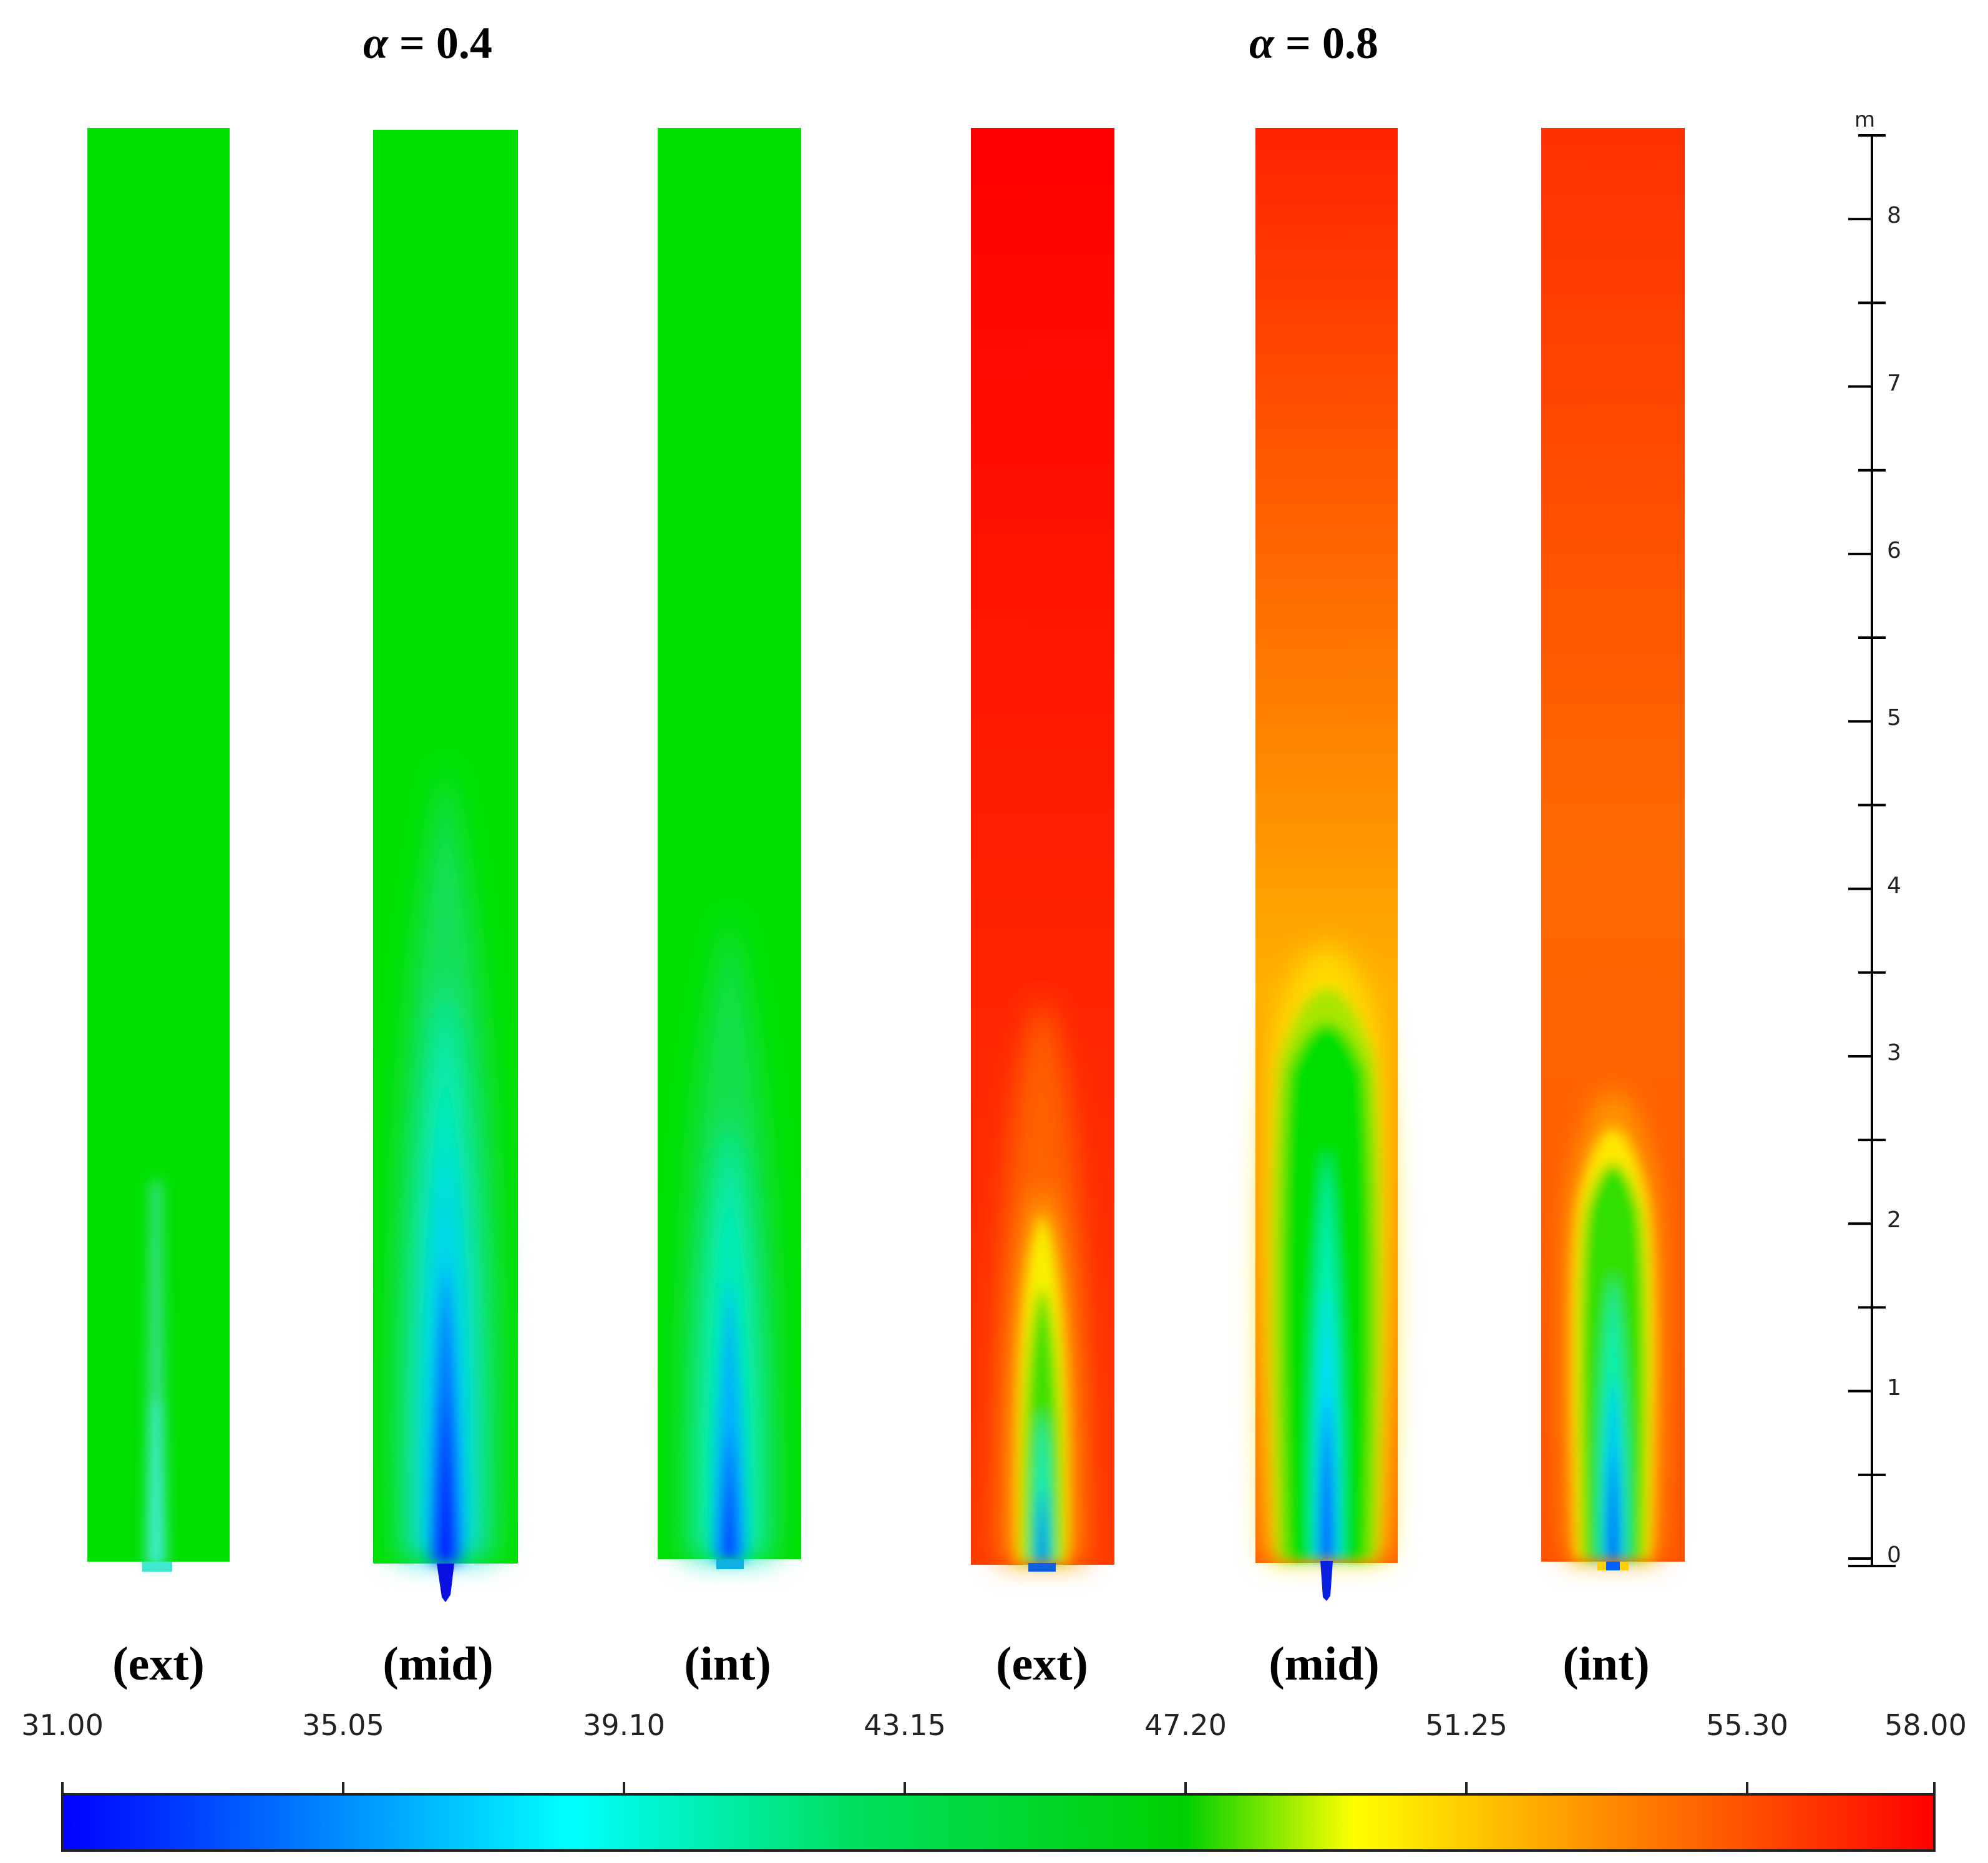  Describe the element at coordinates (1613, 849) in the screenshot. I see `panel-08-int` at that location.